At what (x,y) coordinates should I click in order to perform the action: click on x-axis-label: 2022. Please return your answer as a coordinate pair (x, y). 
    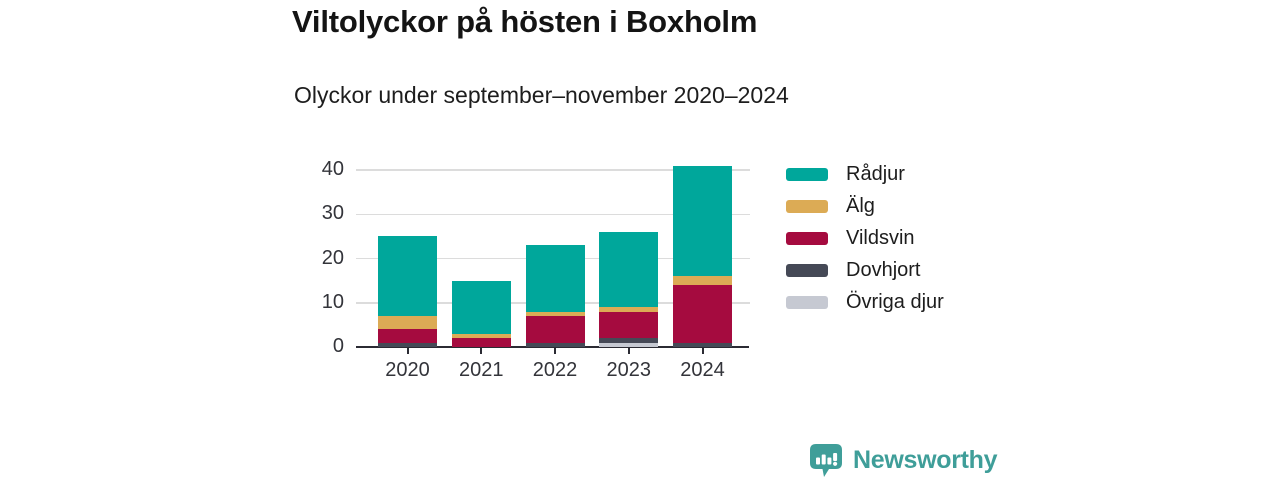
    Looking at the image, I should click on (555, 370).